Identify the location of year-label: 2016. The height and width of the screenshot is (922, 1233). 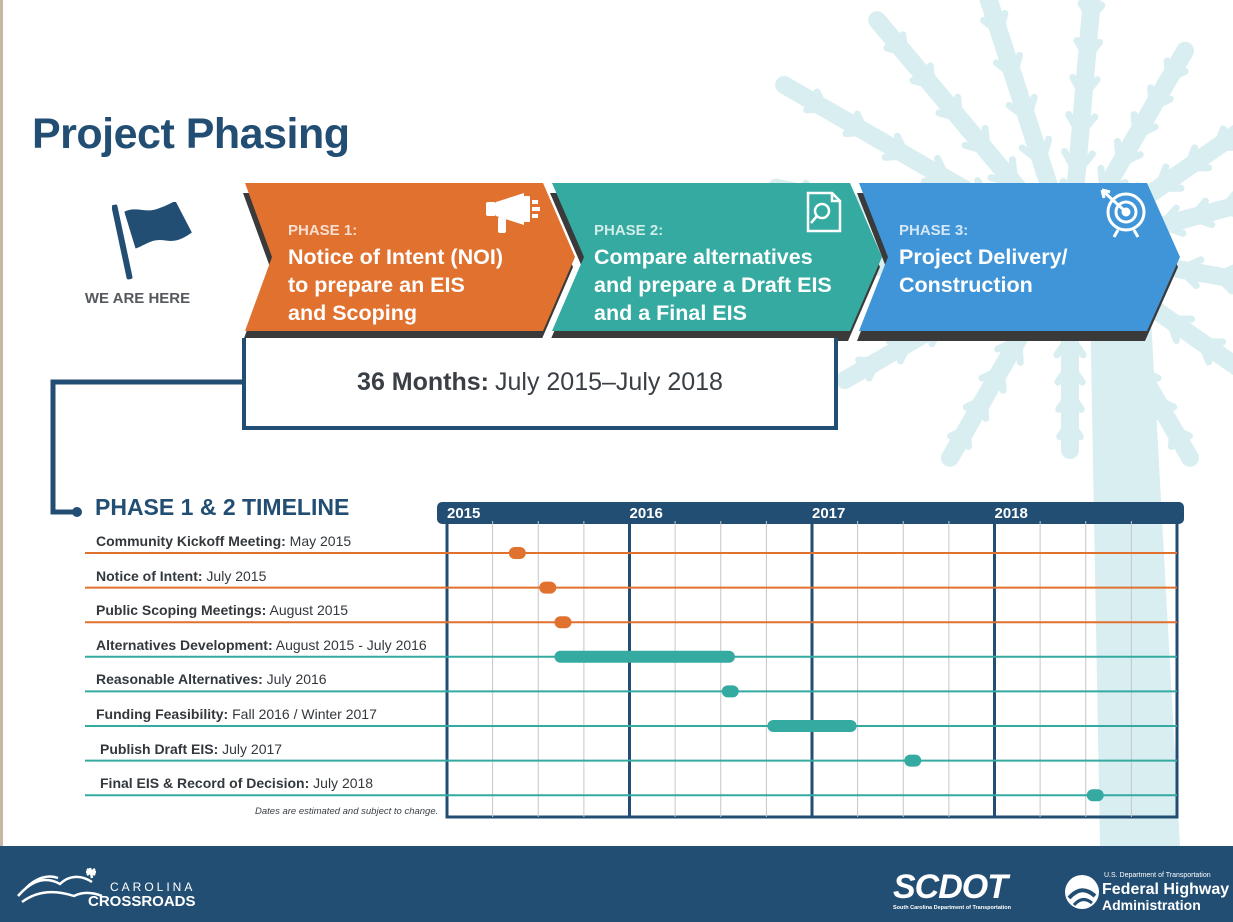
(646, 513).